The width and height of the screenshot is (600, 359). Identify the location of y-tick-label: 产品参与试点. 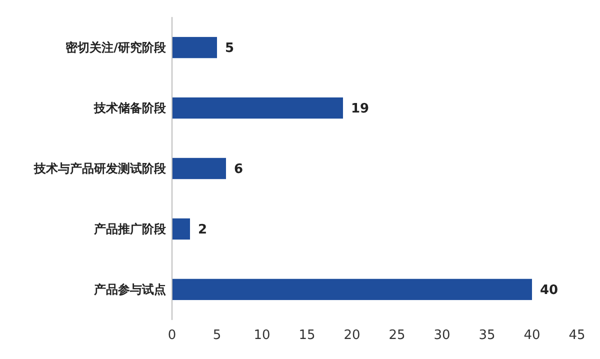
(129, 289).